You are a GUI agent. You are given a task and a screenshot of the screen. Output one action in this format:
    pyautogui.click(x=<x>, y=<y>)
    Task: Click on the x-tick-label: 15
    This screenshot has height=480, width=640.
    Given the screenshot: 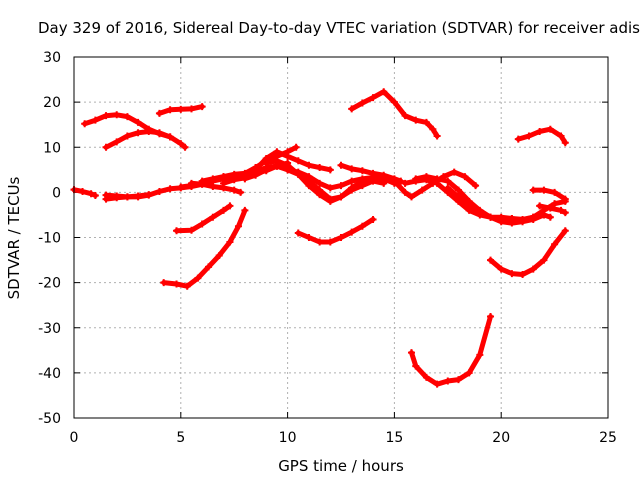 What is the action you would take?
    pyautogui.click(x=394, y=438)
    